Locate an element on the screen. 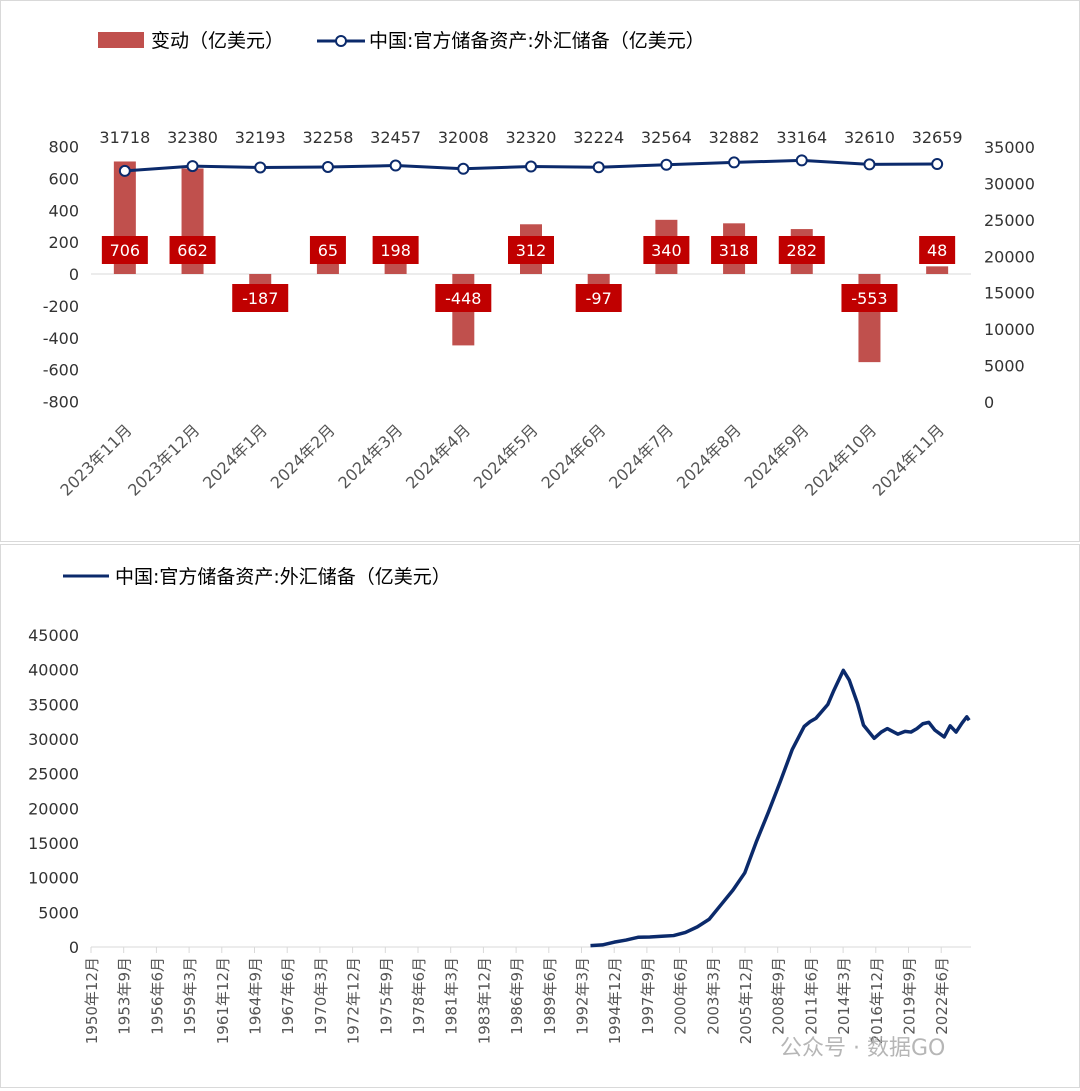 The image size is (1080, 1091). line-data-label: 33164 is located at coordinates (801, 137).